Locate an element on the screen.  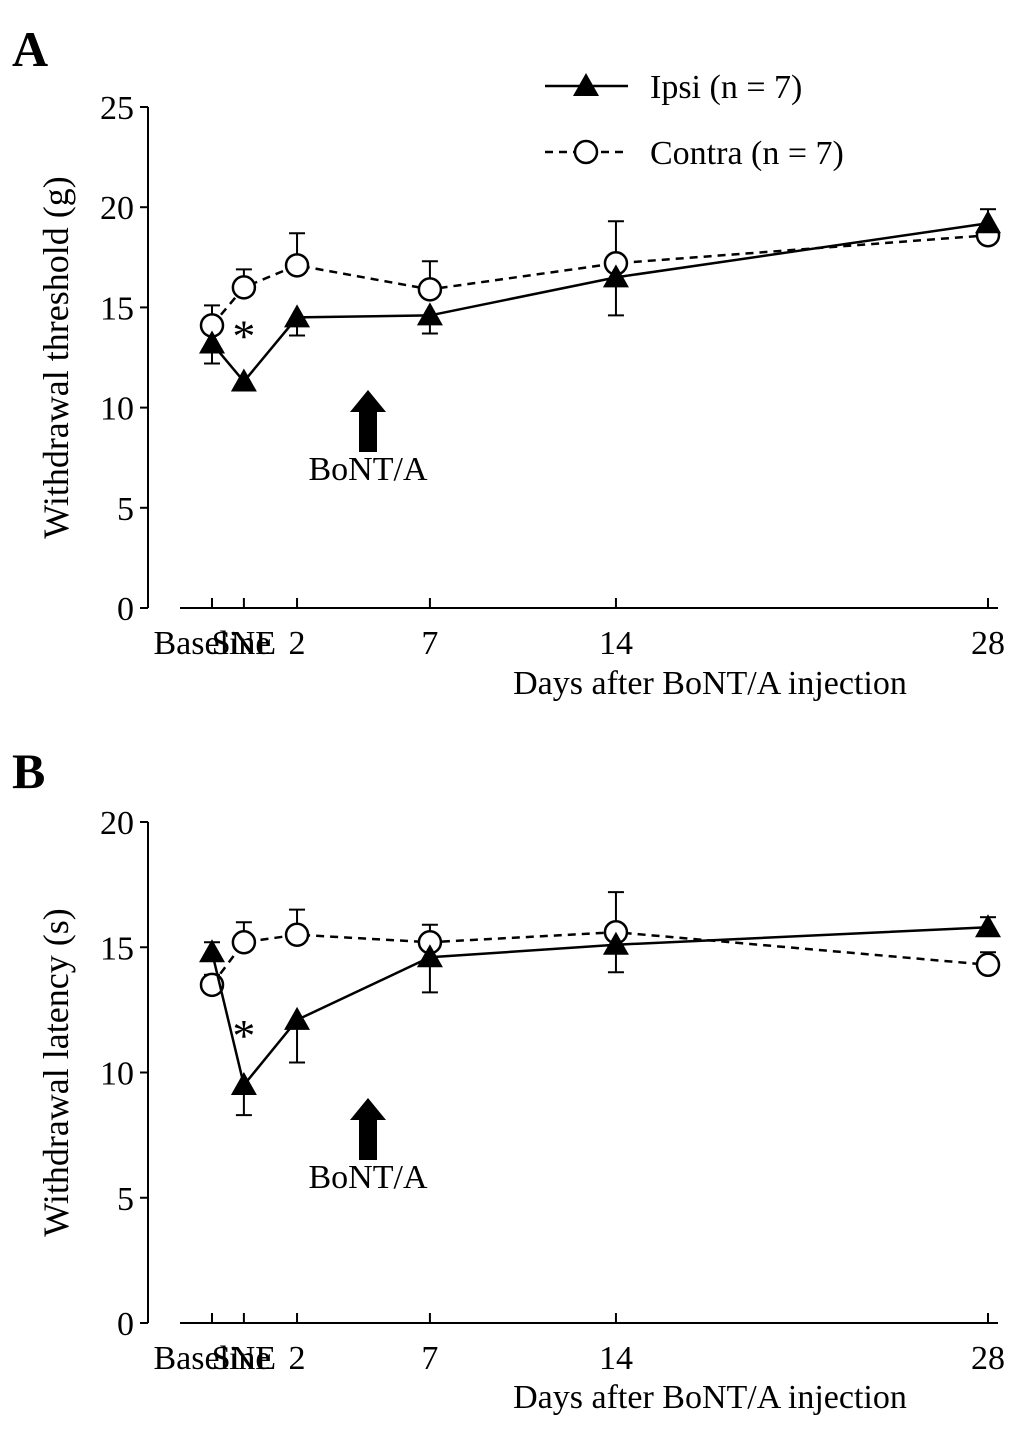
legend-marker-contra is located at coordinates (586, 152).